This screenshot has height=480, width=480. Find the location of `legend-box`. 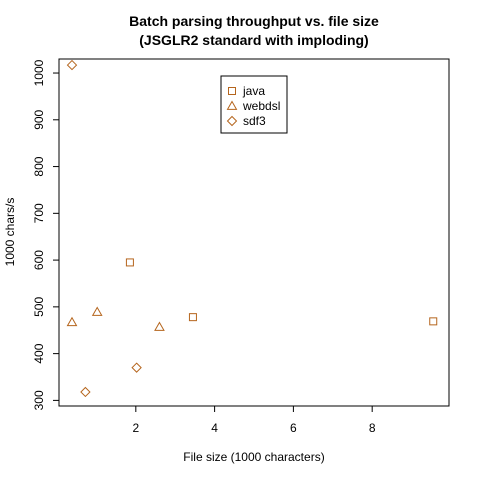

legend-box is located at coordinates (254, 104).